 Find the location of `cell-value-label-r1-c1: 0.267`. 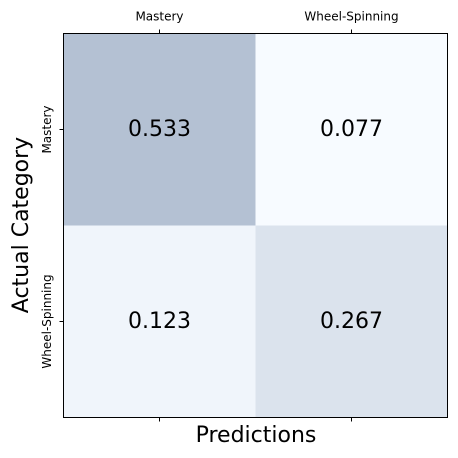

cell-value-label-r1-c1: 0.267 is located at coordinates (351, 321).